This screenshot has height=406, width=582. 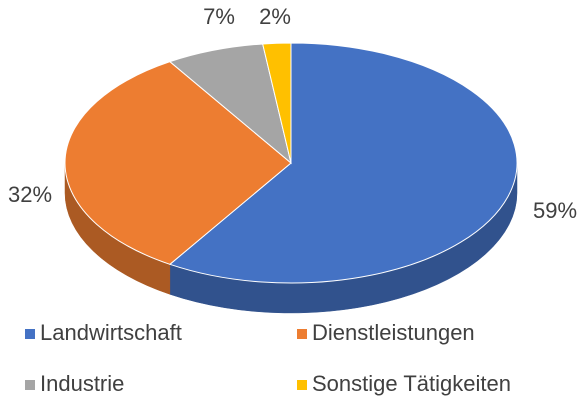 What do you see at coordinates (555, 210) in the screenshot?
I see `data-label: 59%` at bounding box center [555, 210].